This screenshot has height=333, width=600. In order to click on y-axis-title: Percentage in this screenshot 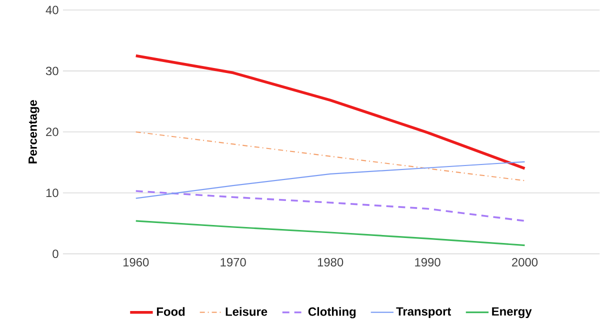, I will do `click(34, 132)`.